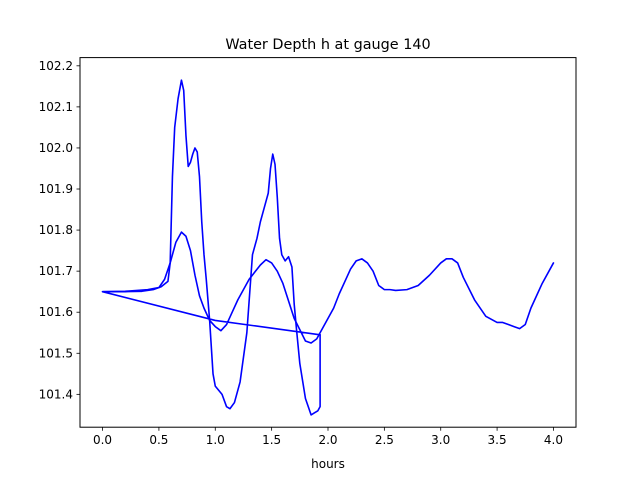 The width and height of the screenshot is (640, 480). I want to click on x-tick-label: 0.0, so click(102, 440).